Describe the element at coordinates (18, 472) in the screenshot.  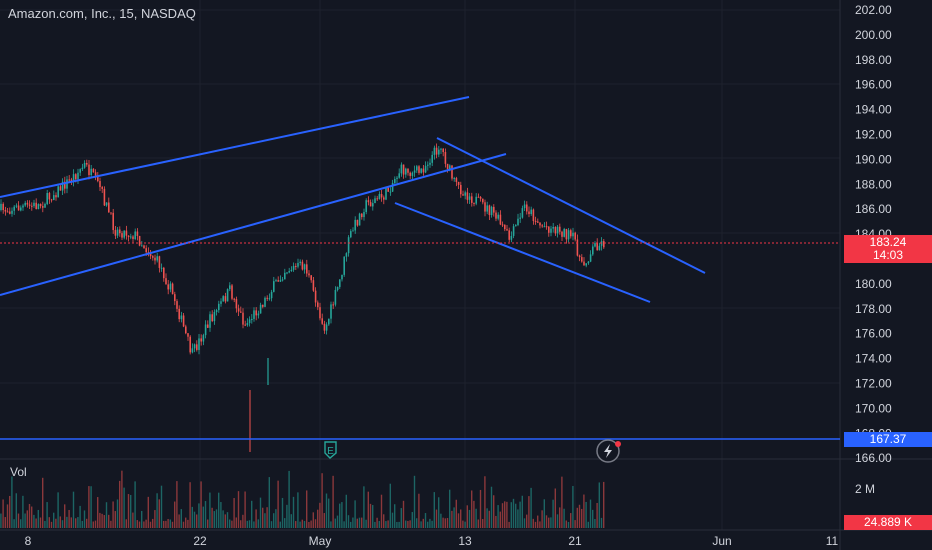
I see `volume-label: Vol` at that location.